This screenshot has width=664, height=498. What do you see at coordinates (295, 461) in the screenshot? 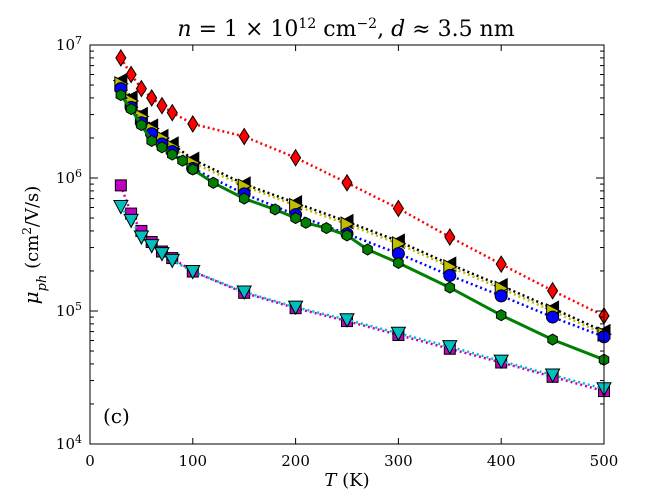
I see `x-tick-label: 200` at bounding box center [295, 461].